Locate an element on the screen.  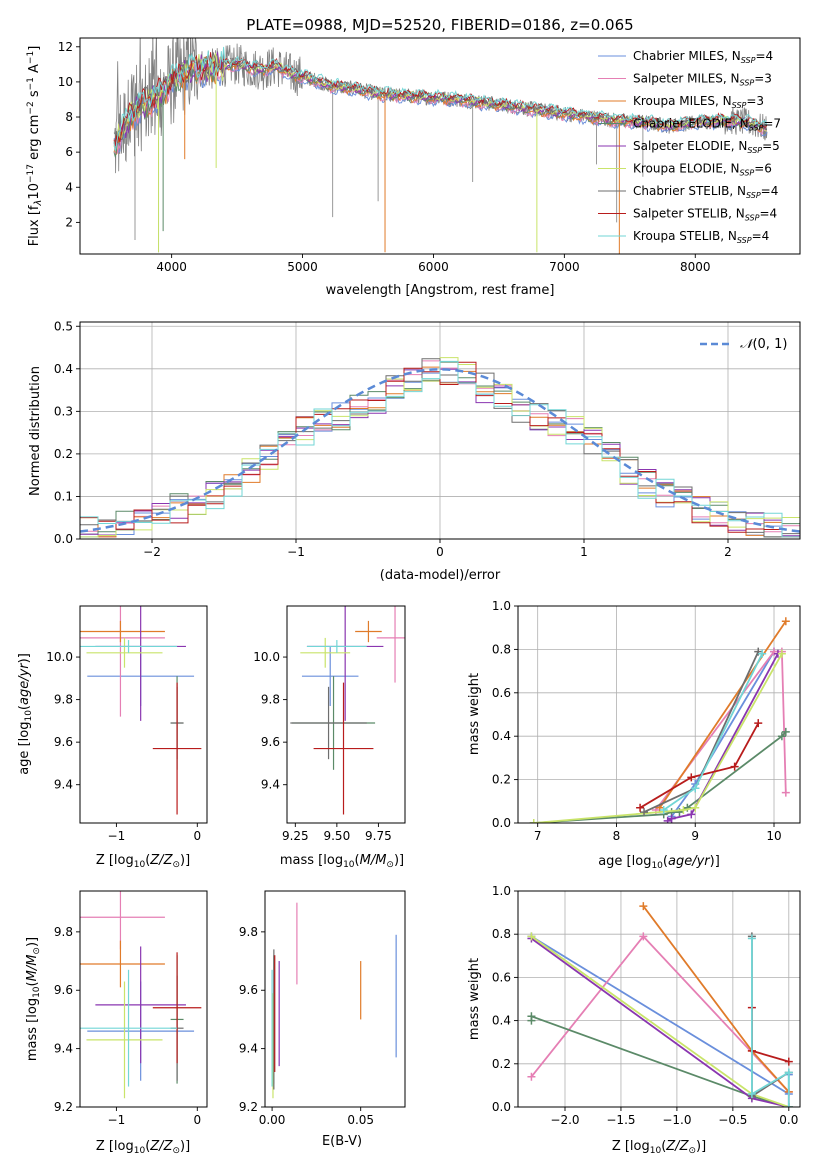
x-tick-label: 7000 is located at coordinates (564, 267).